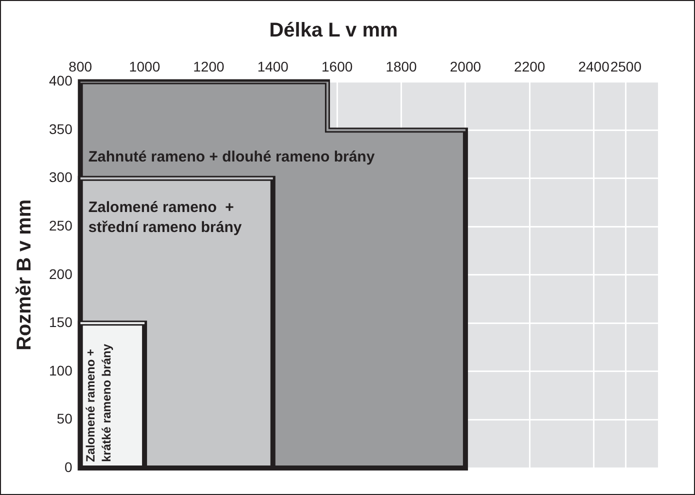 This screenshot has height=495, width=695. Describe the element at coordinates (64, 418) in the screenshot. I see `y-tick-label: 50` at that location.